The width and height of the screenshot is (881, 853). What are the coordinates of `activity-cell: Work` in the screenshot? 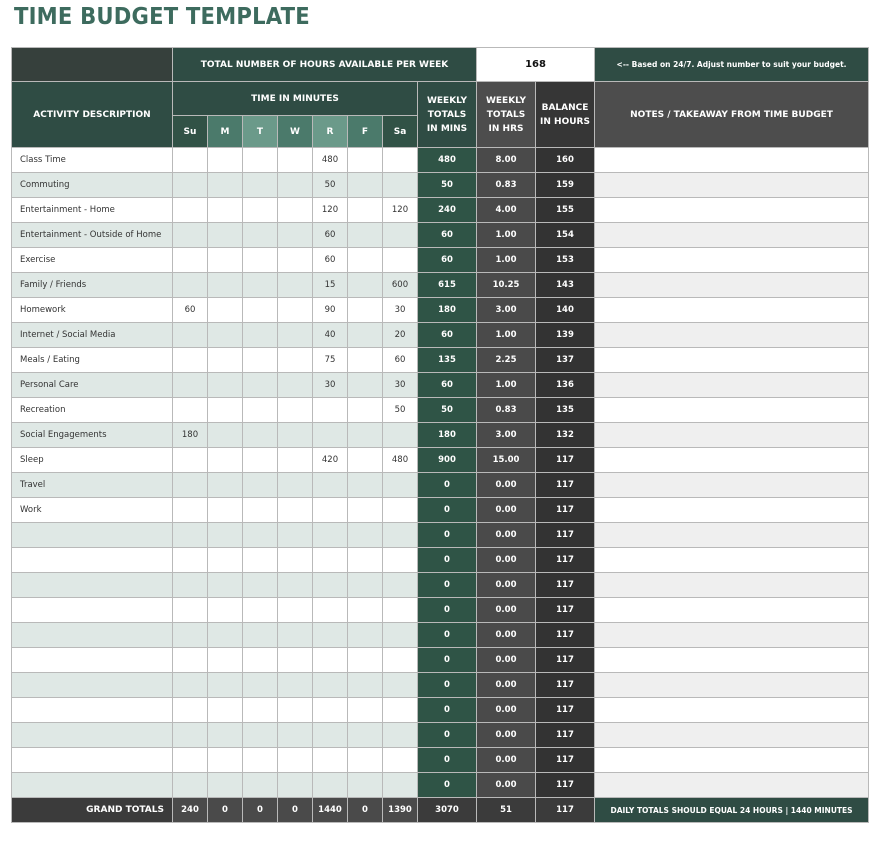 It's located at (92, 510).